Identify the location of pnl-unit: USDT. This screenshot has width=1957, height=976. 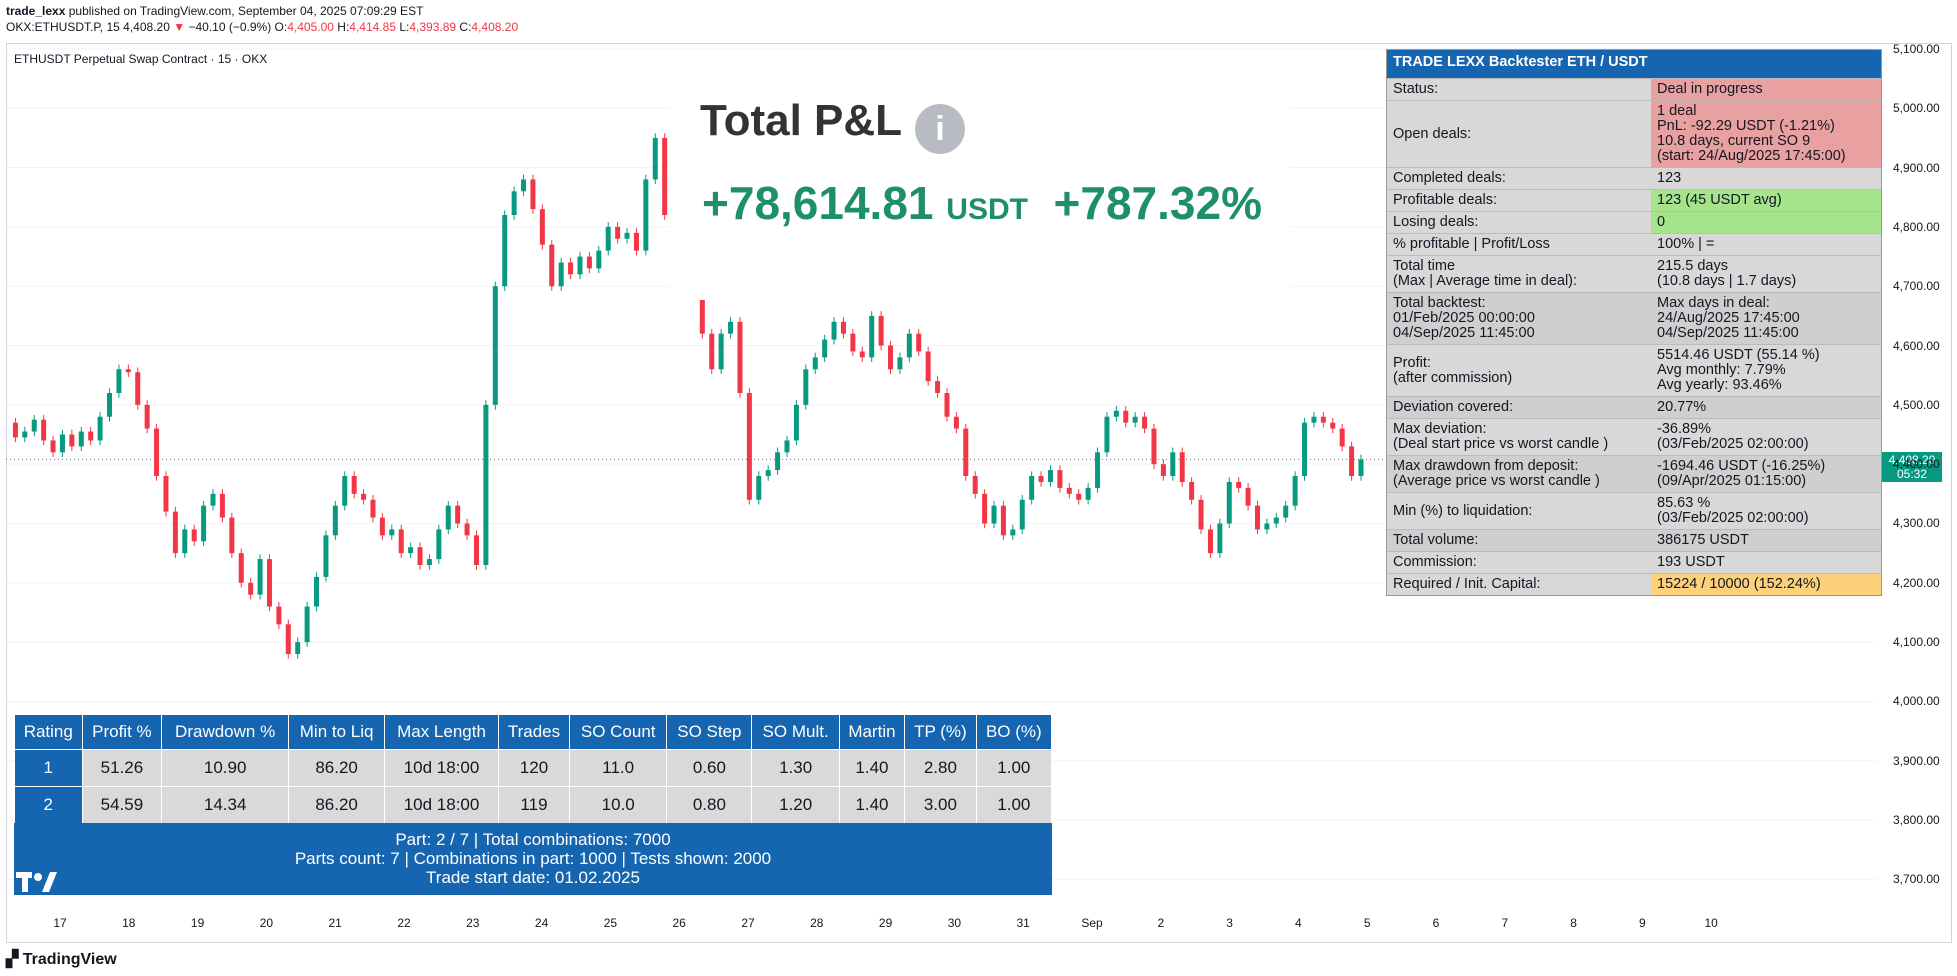
(987, 209).